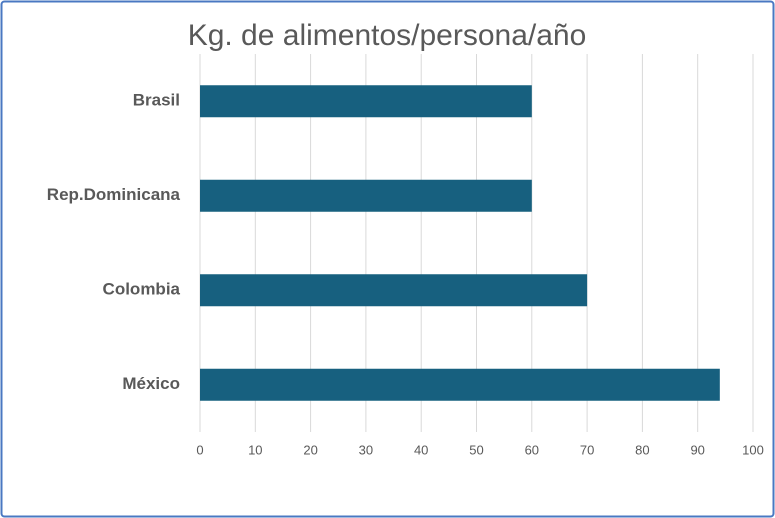  What do you see at coordinates (587, 449) in the screenshot?
I see `x-tick-label: 70` at bounding box center [587, 449].